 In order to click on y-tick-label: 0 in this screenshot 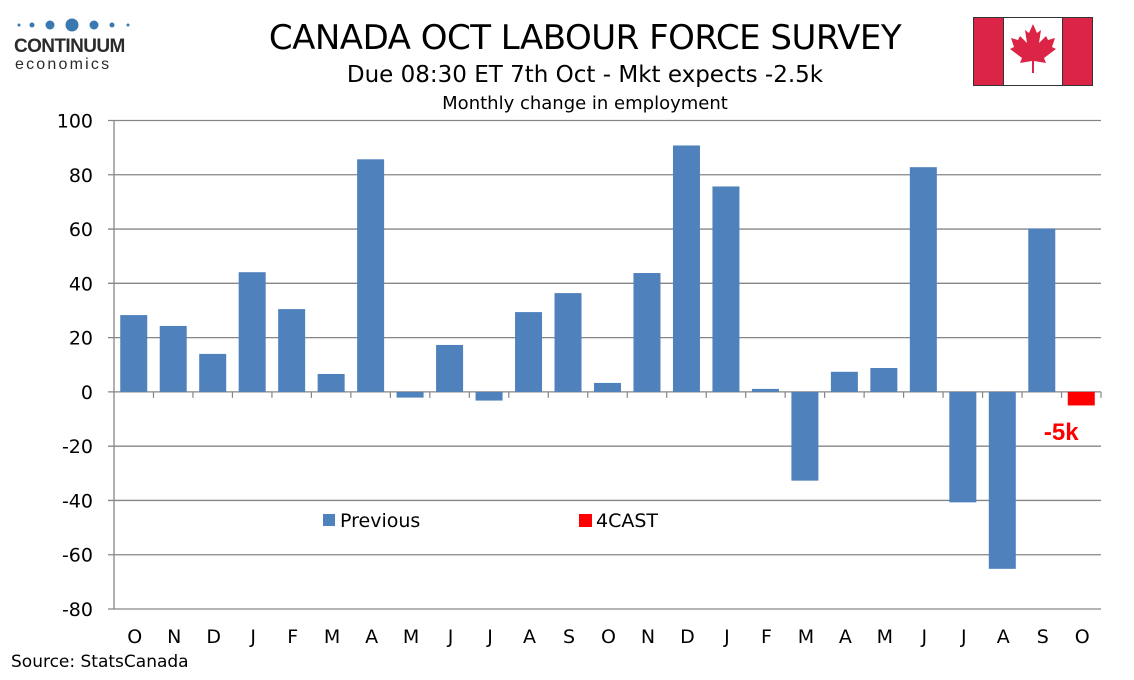, I will do `click(87, 393)`.